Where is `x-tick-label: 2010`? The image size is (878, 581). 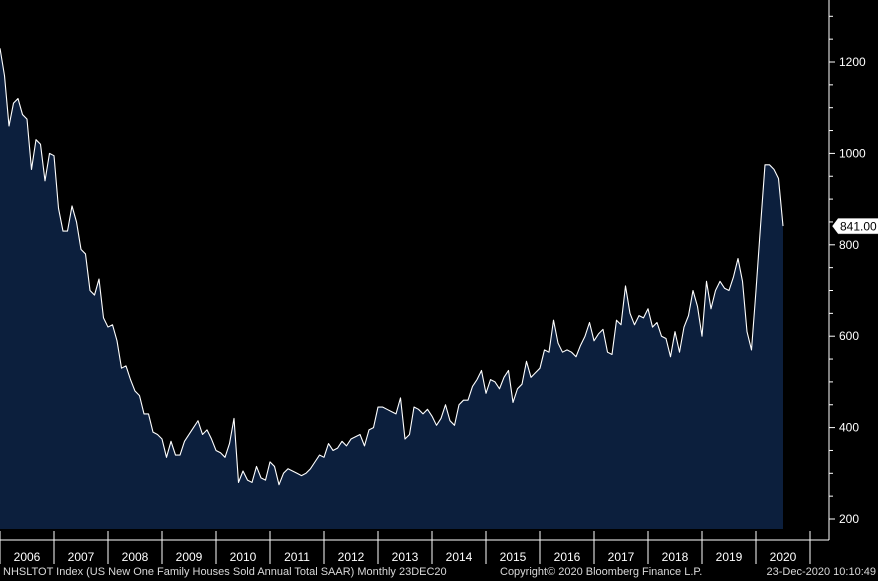 x-tick-label: 2010 is located at coordinates (243, 557).